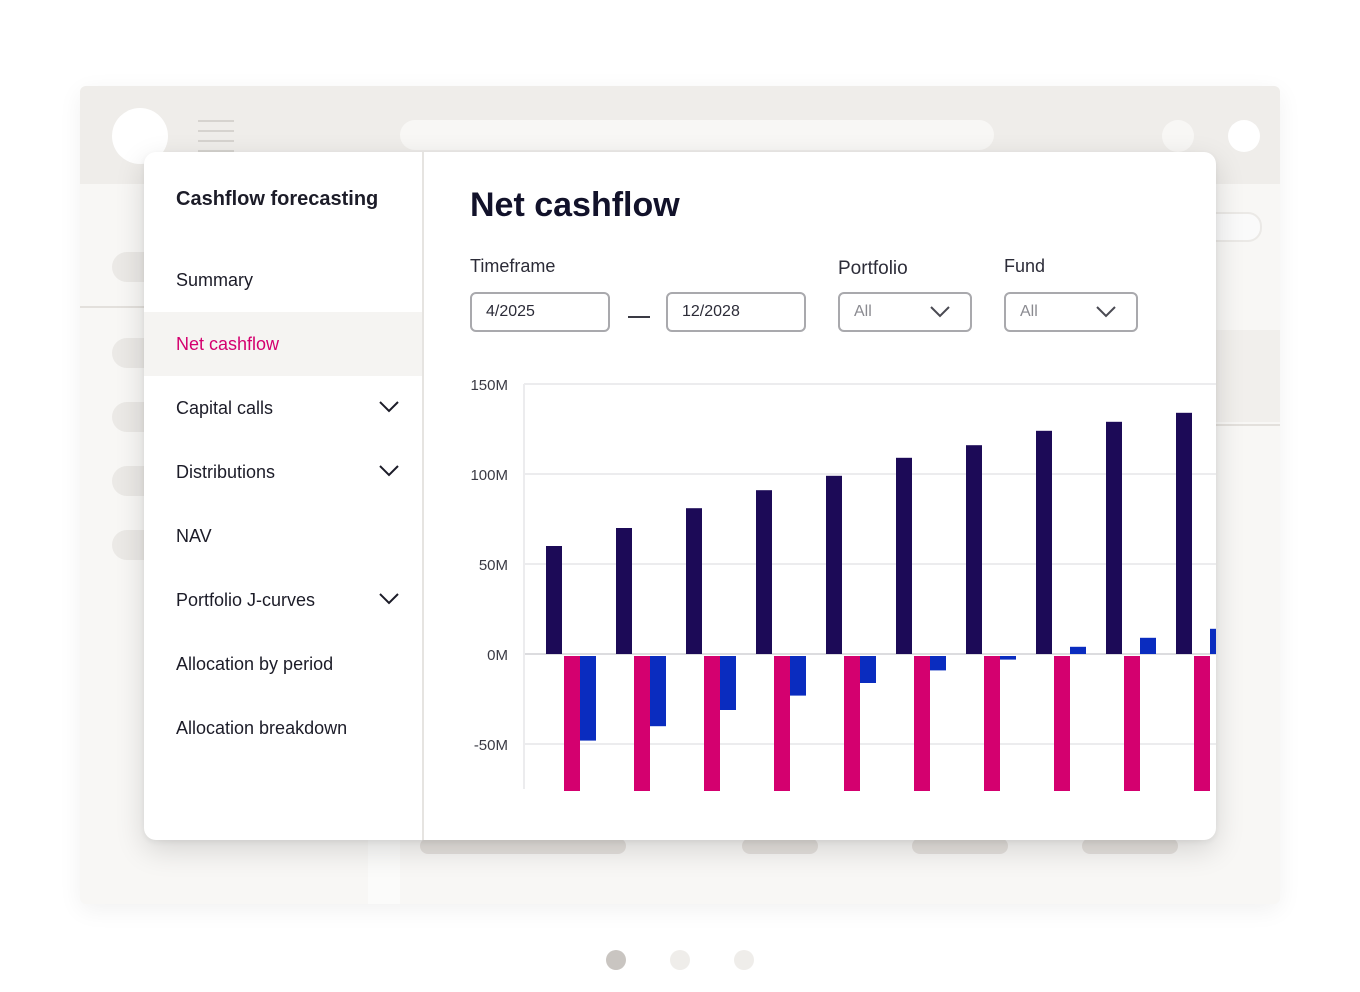 The width and height of the screenshot is (1360, 992). I want to click on y-tick-label: -50M, so click(491, 745).